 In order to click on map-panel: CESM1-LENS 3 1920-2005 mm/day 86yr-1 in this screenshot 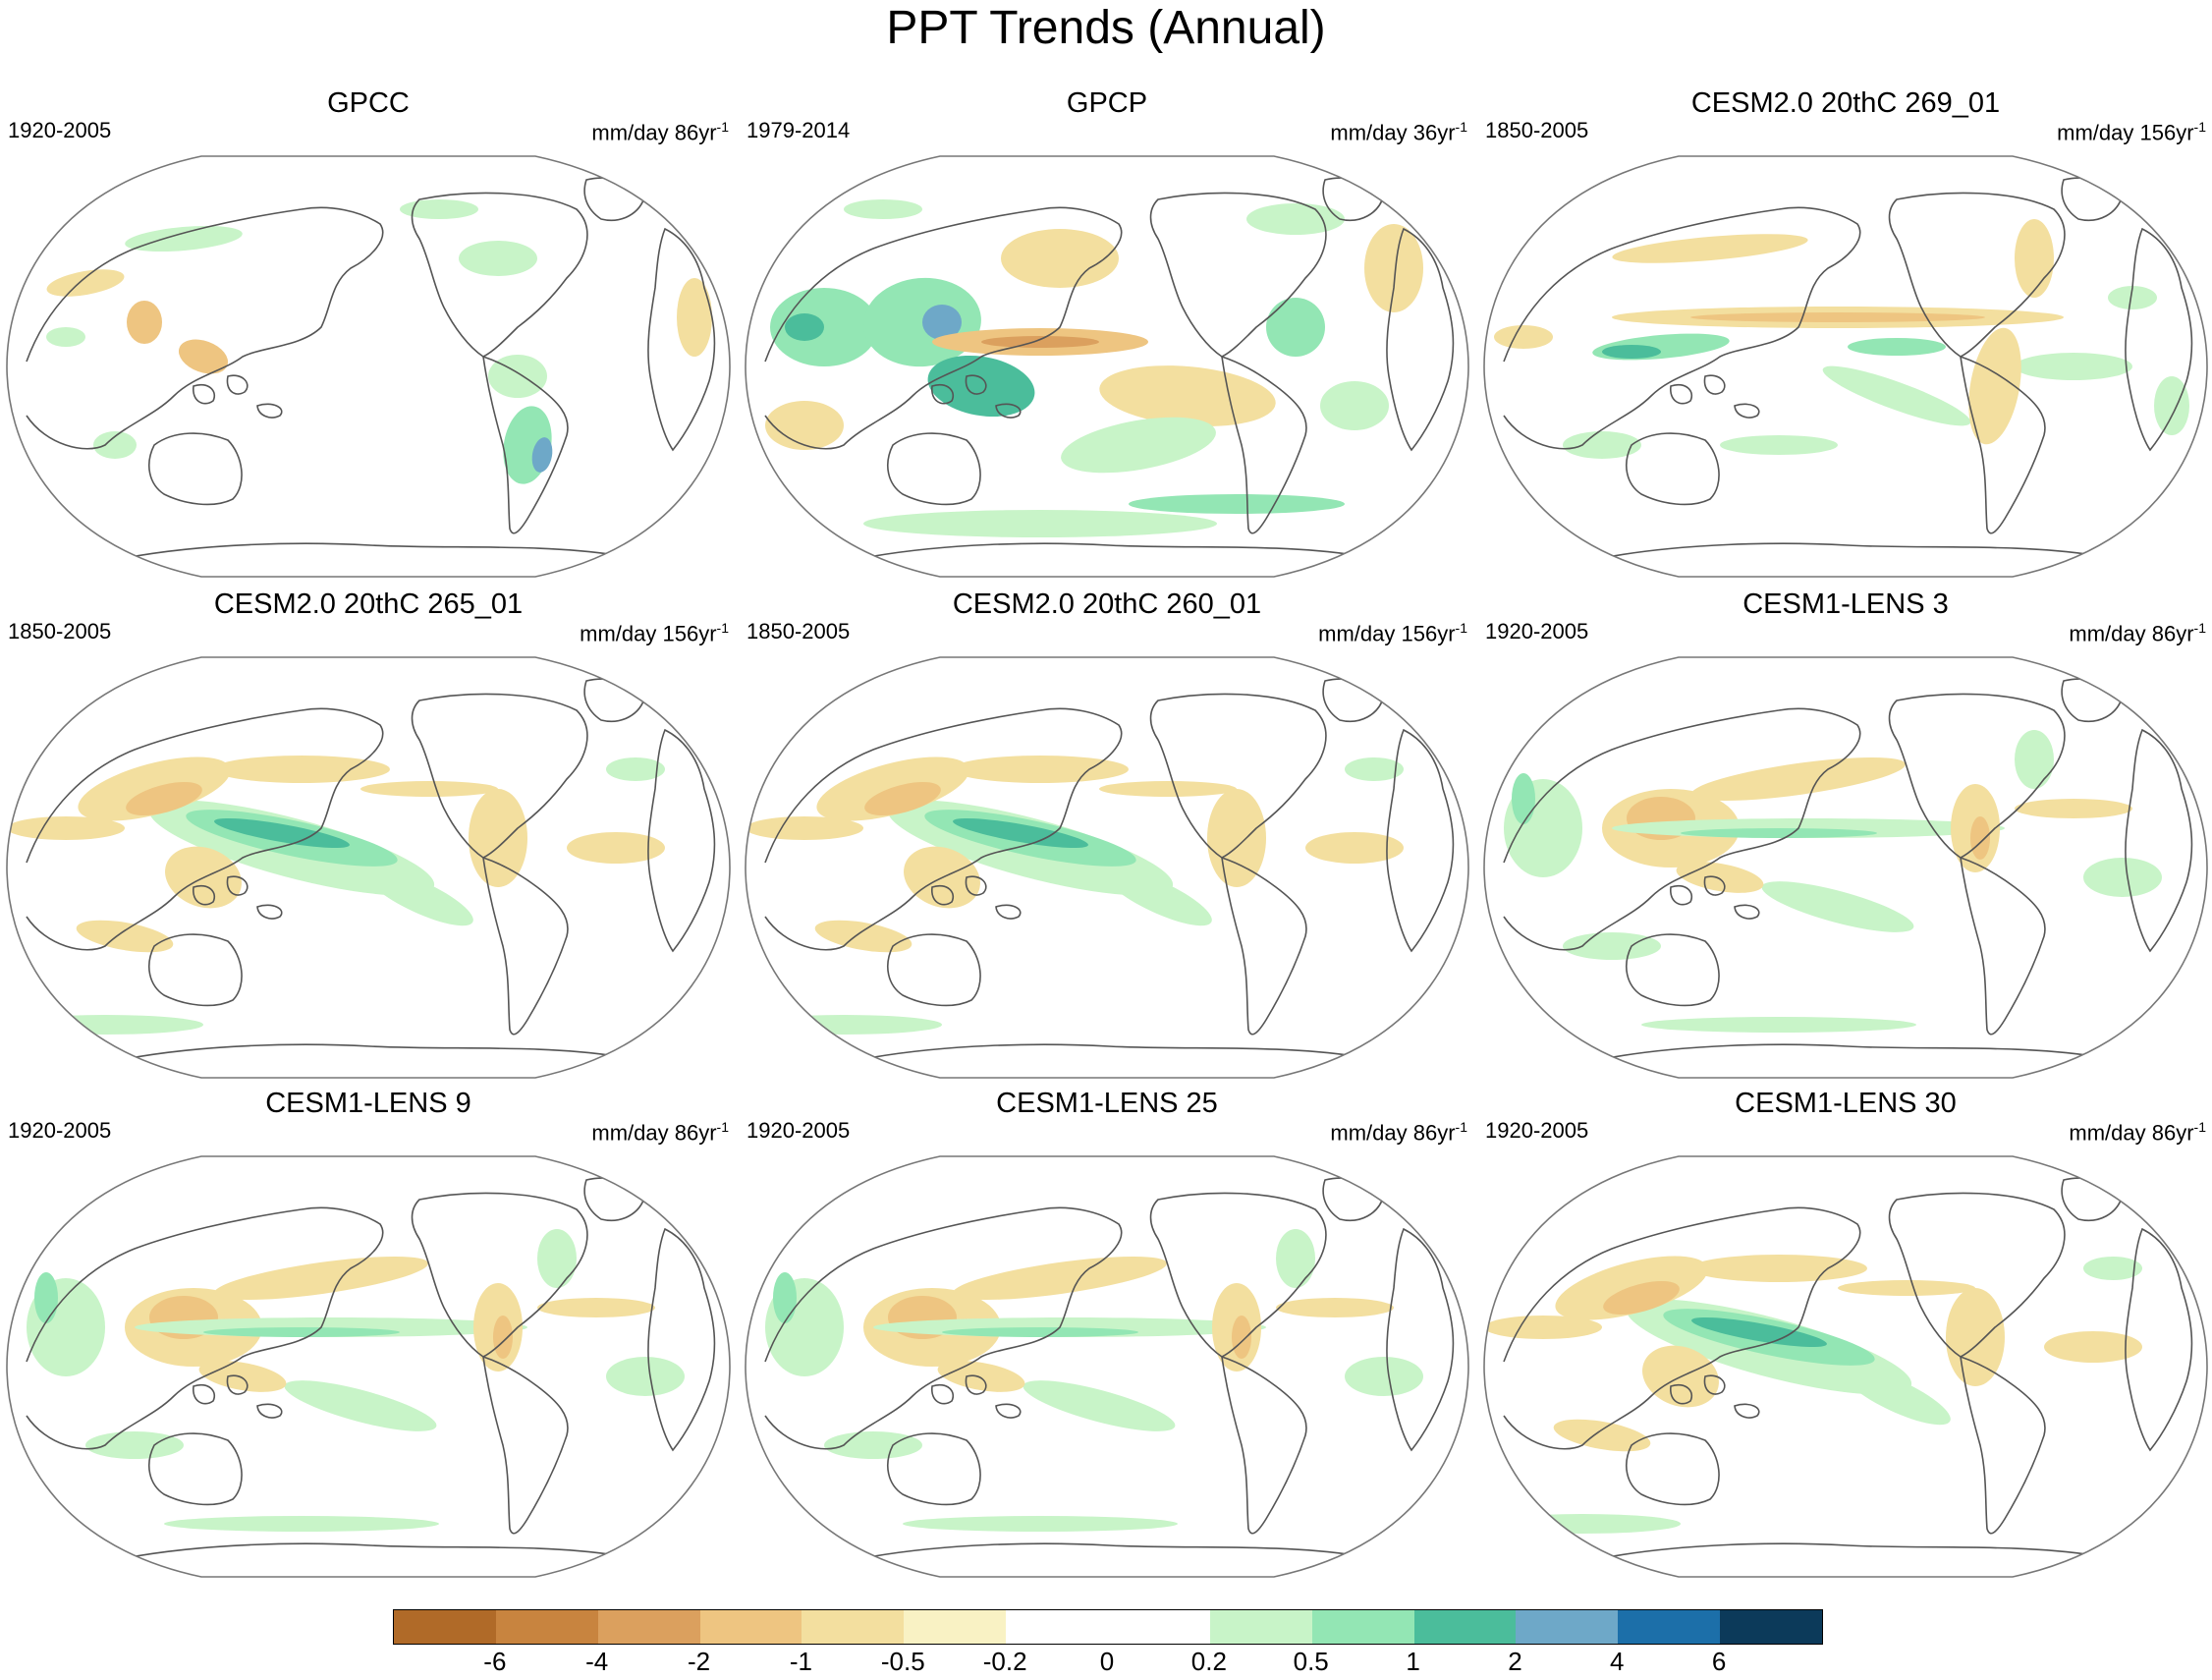, I will do `click(1844, 838)`.